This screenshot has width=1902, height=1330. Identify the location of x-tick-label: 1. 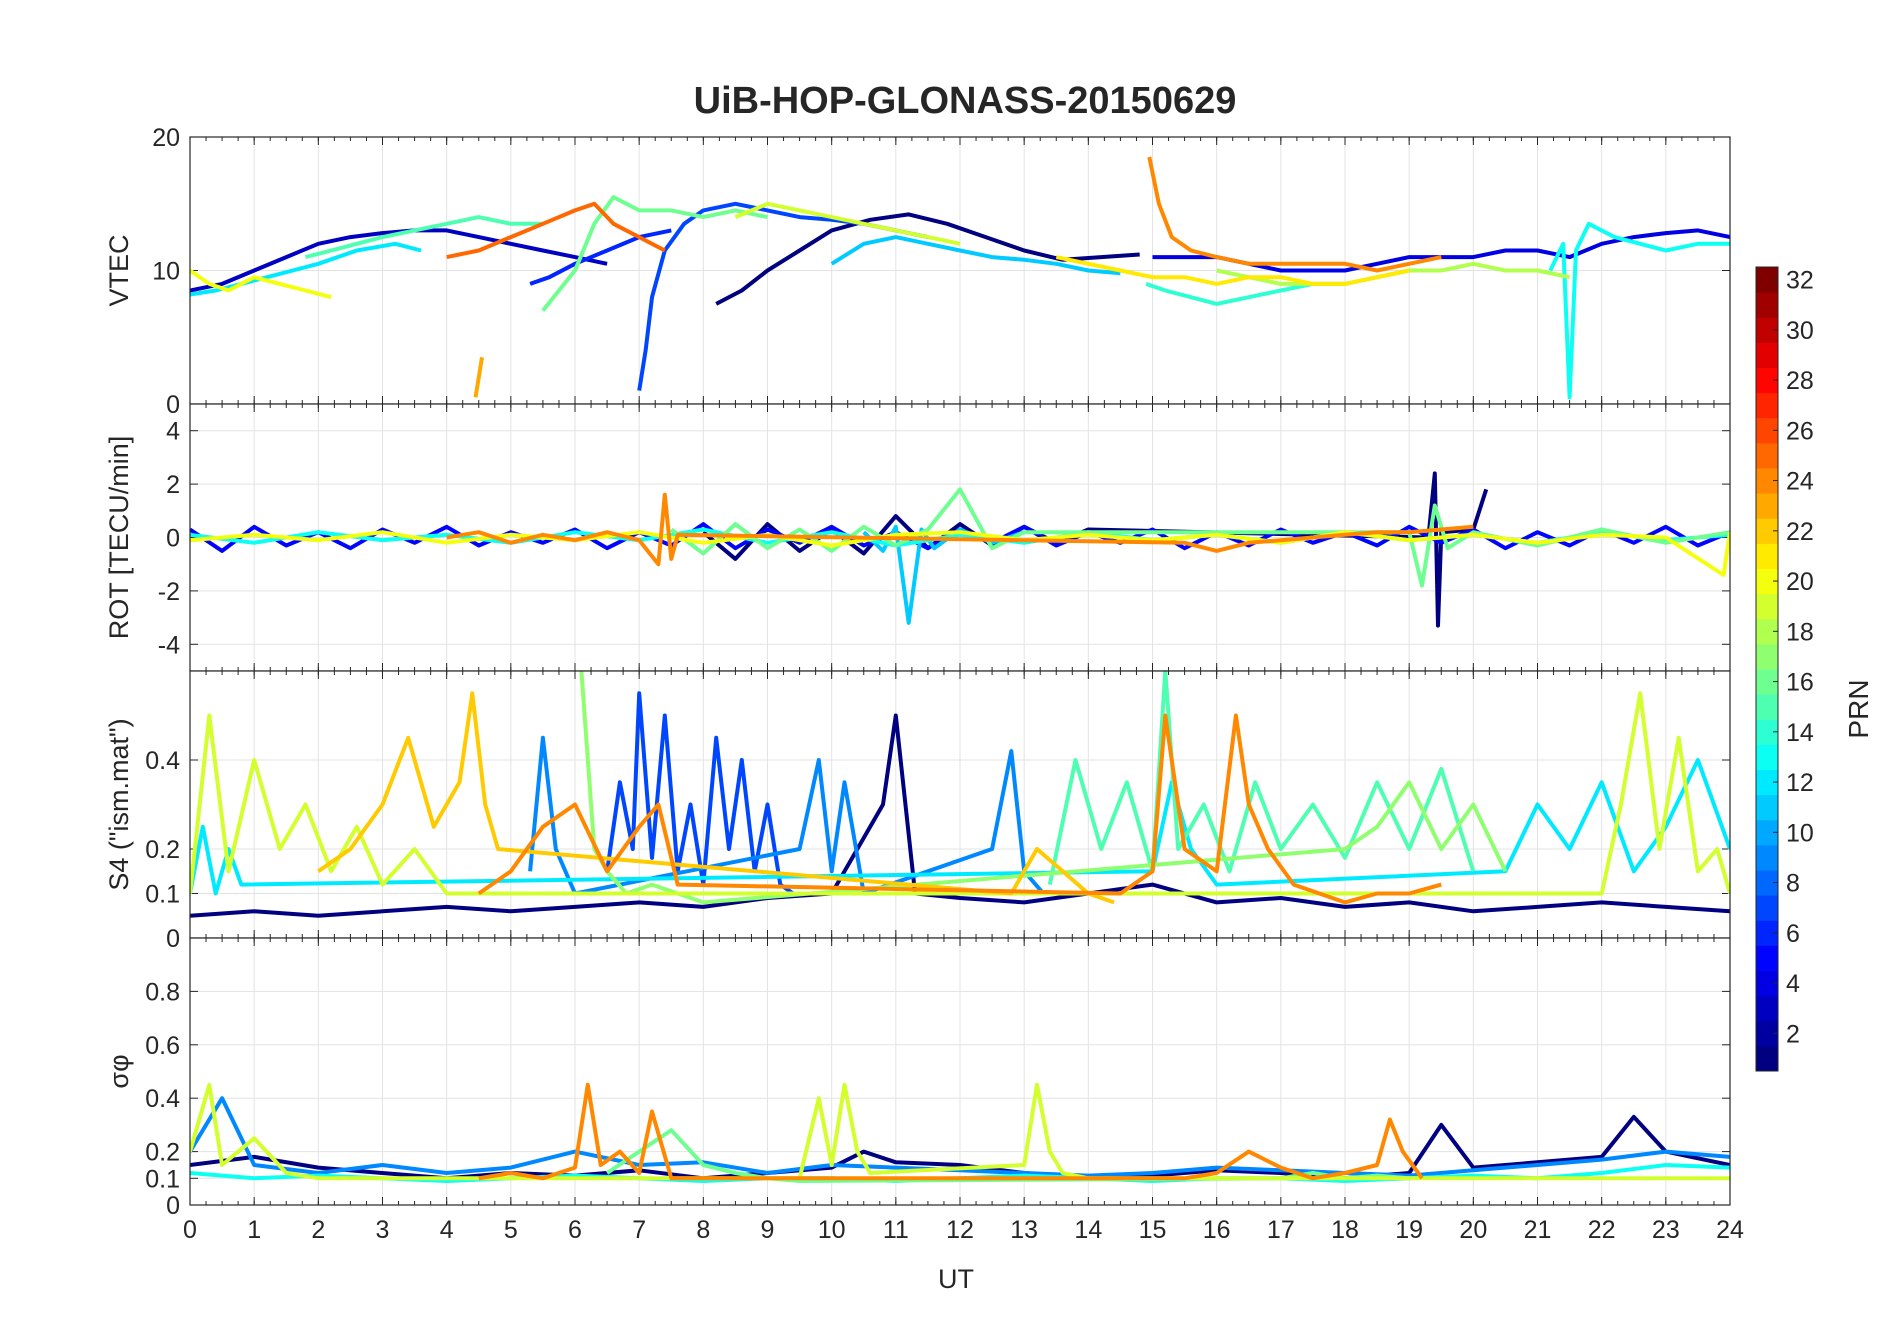
(254, 1230).